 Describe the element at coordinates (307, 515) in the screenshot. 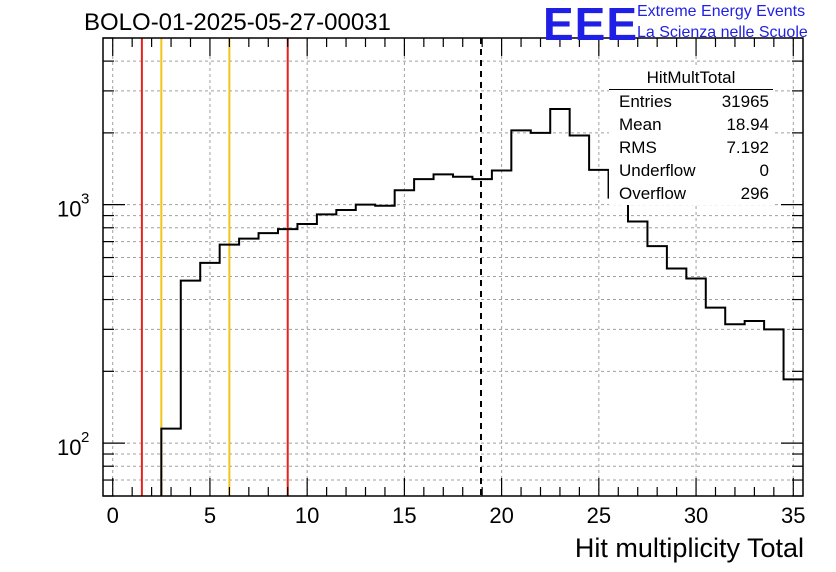

I see `x-tick-label: 10` at that location.